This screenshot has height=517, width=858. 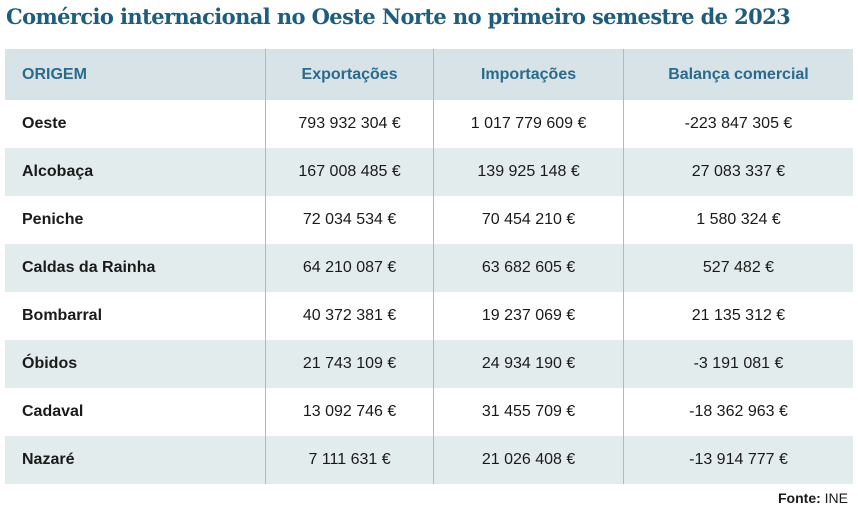 I want to click on cell: 70 454 210 €, so click(x=528, y=220).